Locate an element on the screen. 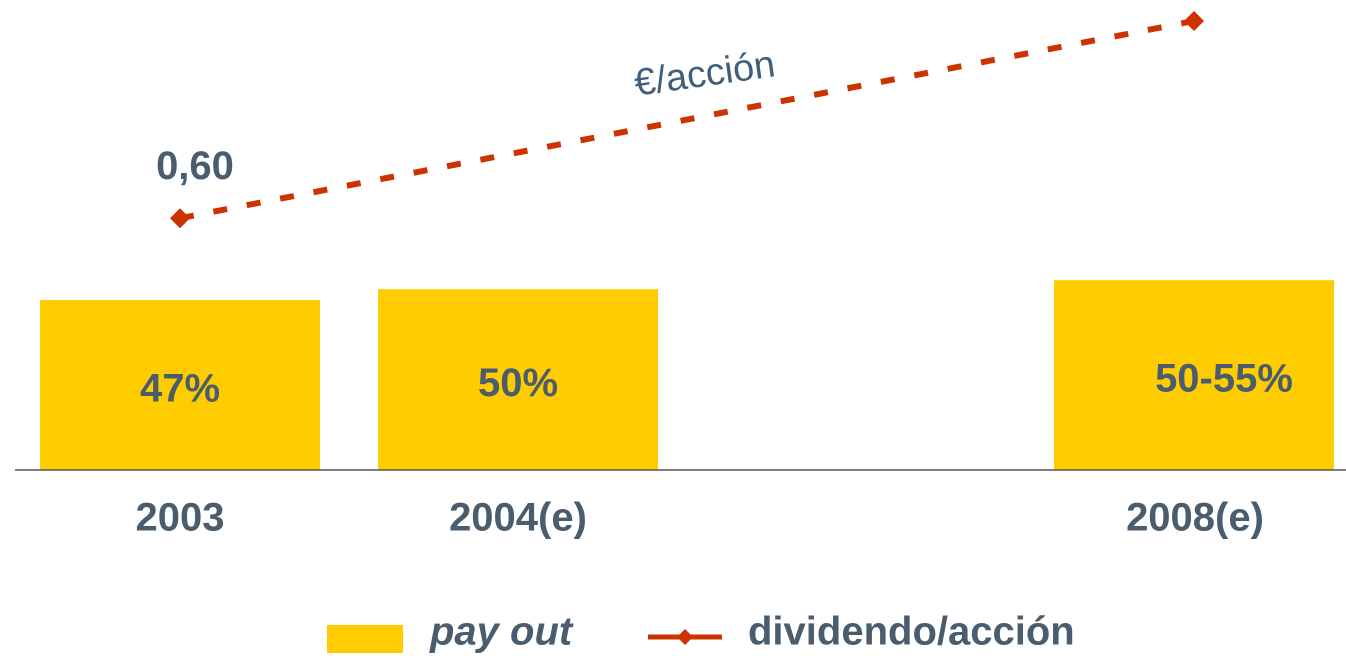 The width and height of the screenshot is (1346, 656). line-value-label: 0,60 is located at coordinates (195, 166).